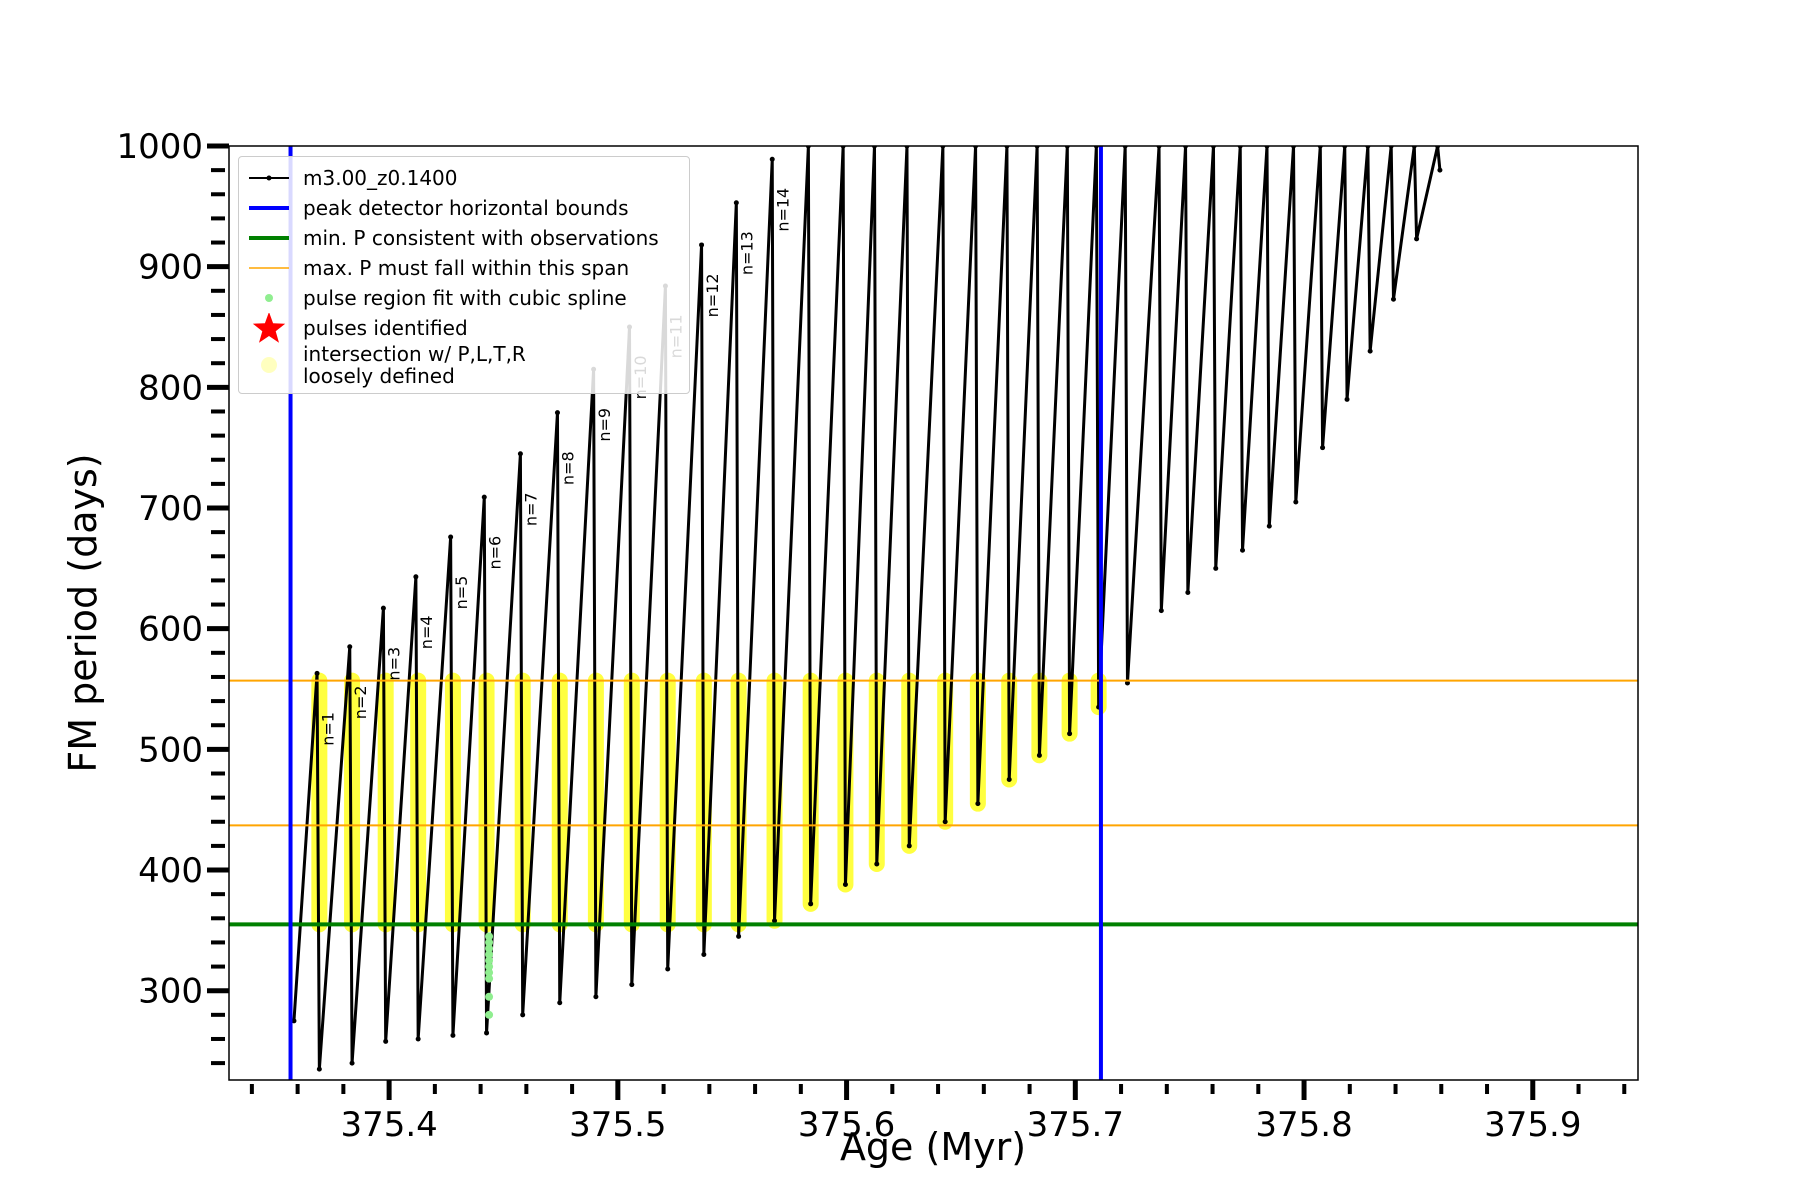 This screenshot has width=1800, height=1200. Describe the element at coordinates (1303, 1125) in the screenshot. I see `x-tick-label: 375.8` at that location.